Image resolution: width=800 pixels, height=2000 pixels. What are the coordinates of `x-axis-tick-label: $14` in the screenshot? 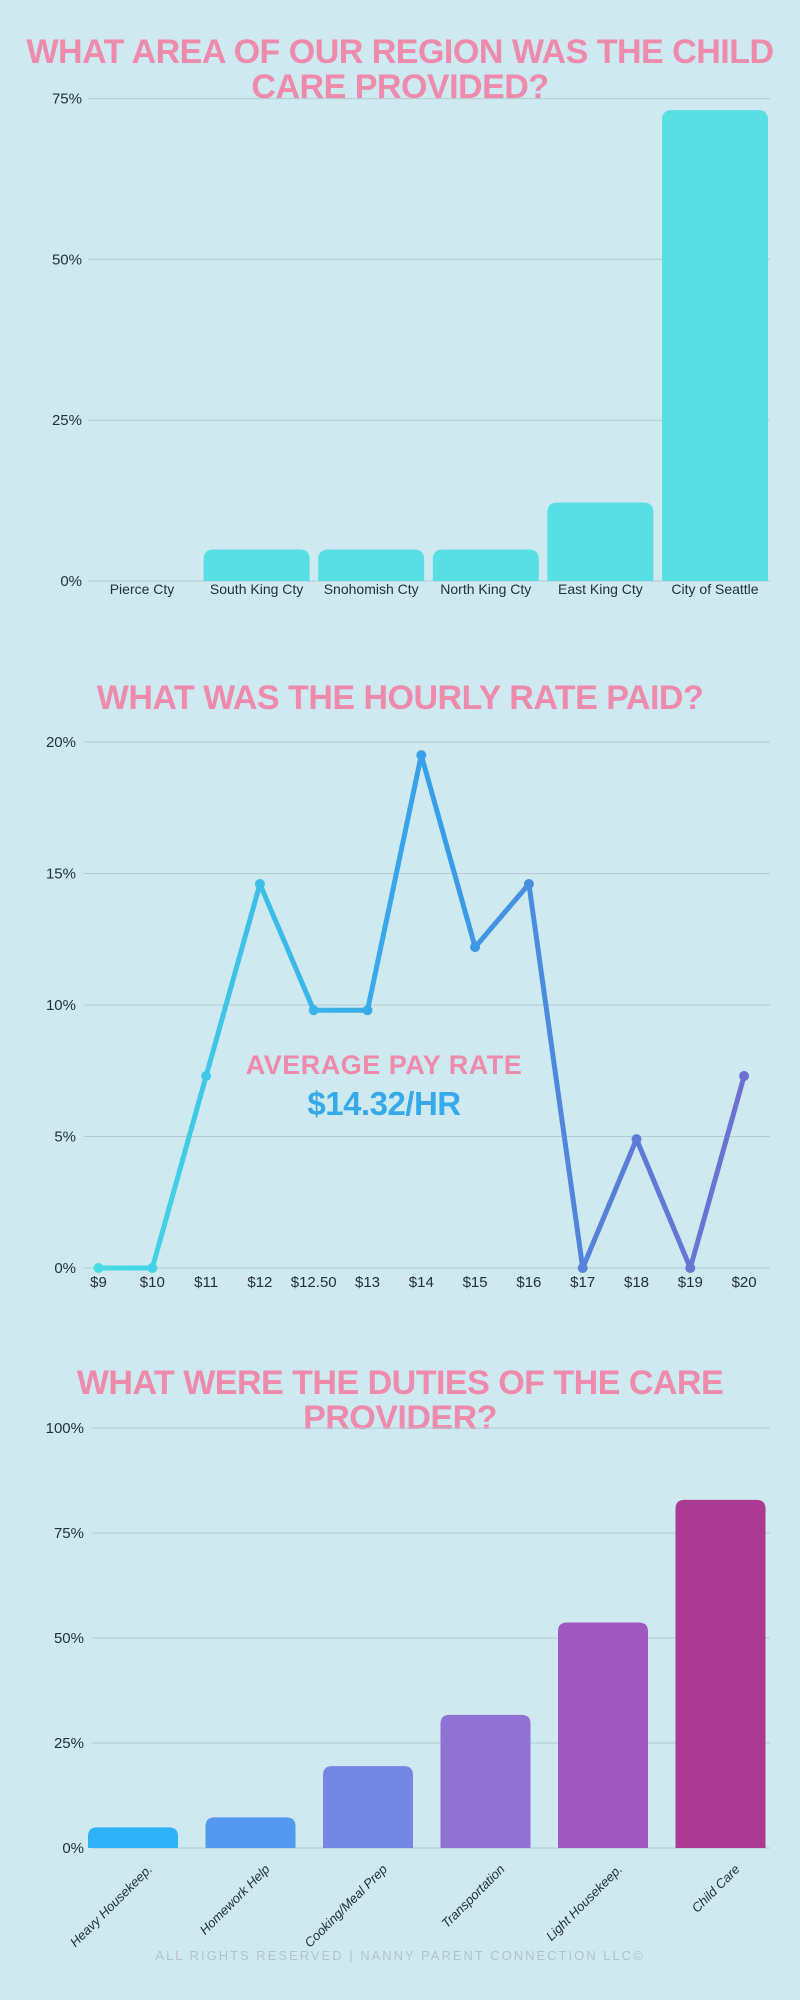 It's located at (421, 1282).